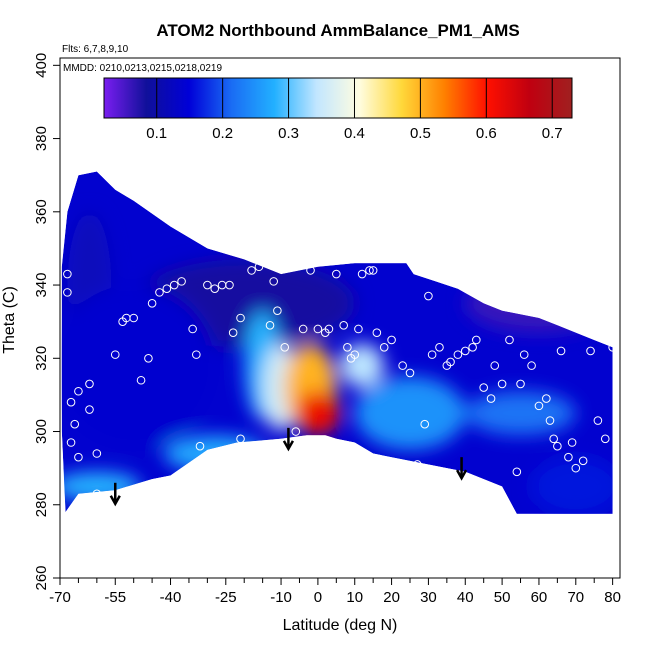  What do you see at coordinates (340, 625) in the screenshot?
I see `x-axis-label: Latitude (deg N)` at bounding box center [340, 625].